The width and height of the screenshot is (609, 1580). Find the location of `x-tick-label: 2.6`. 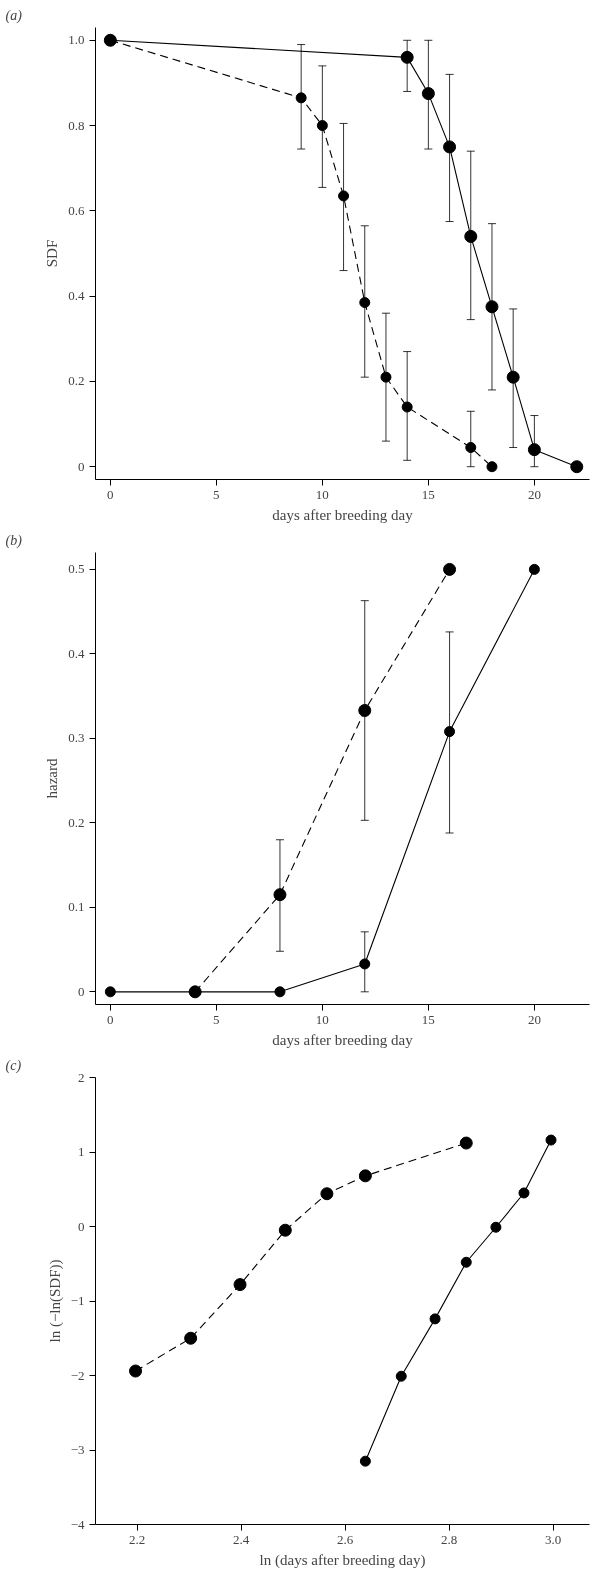

x-tick-label: 2.6 is located at coordinates (345, 1539).